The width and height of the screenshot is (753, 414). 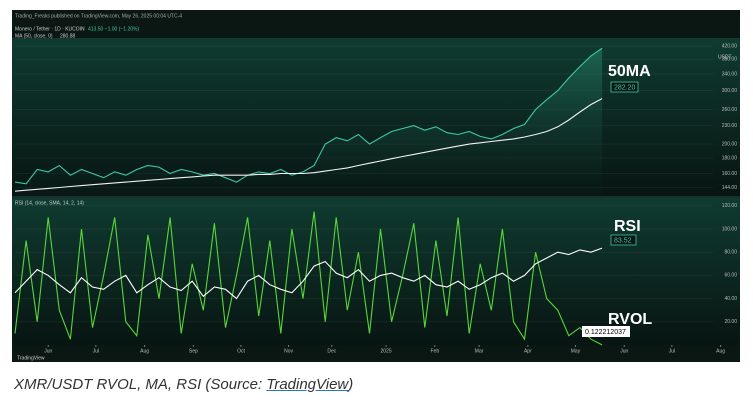 What do you see at coordinates (435, 351) in the screenshot?
I see `x-tick-label: Feb` at bounding box center [435, 351].